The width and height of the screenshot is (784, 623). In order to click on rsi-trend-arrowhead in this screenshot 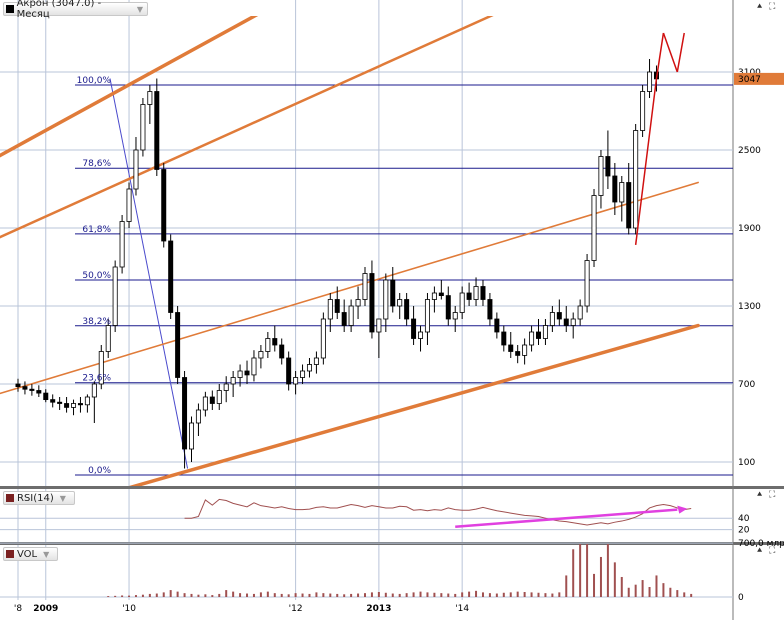, I will do `click(682, 509)`.